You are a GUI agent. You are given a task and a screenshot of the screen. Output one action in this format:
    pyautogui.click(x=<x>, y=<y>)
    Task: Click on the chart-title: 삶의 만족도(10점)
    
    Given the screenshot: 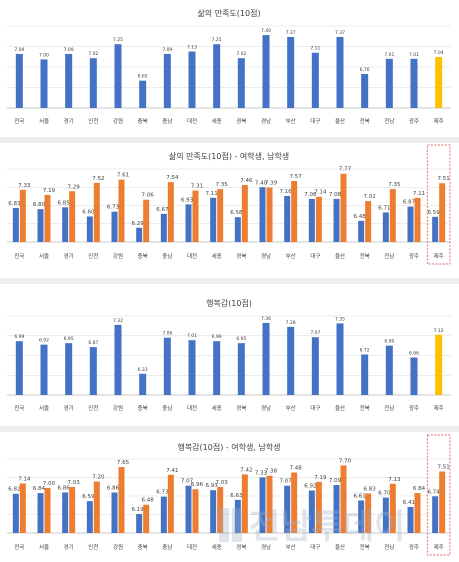 What is the action you would take?
    pyautogui.click(x=228, y=13)
    